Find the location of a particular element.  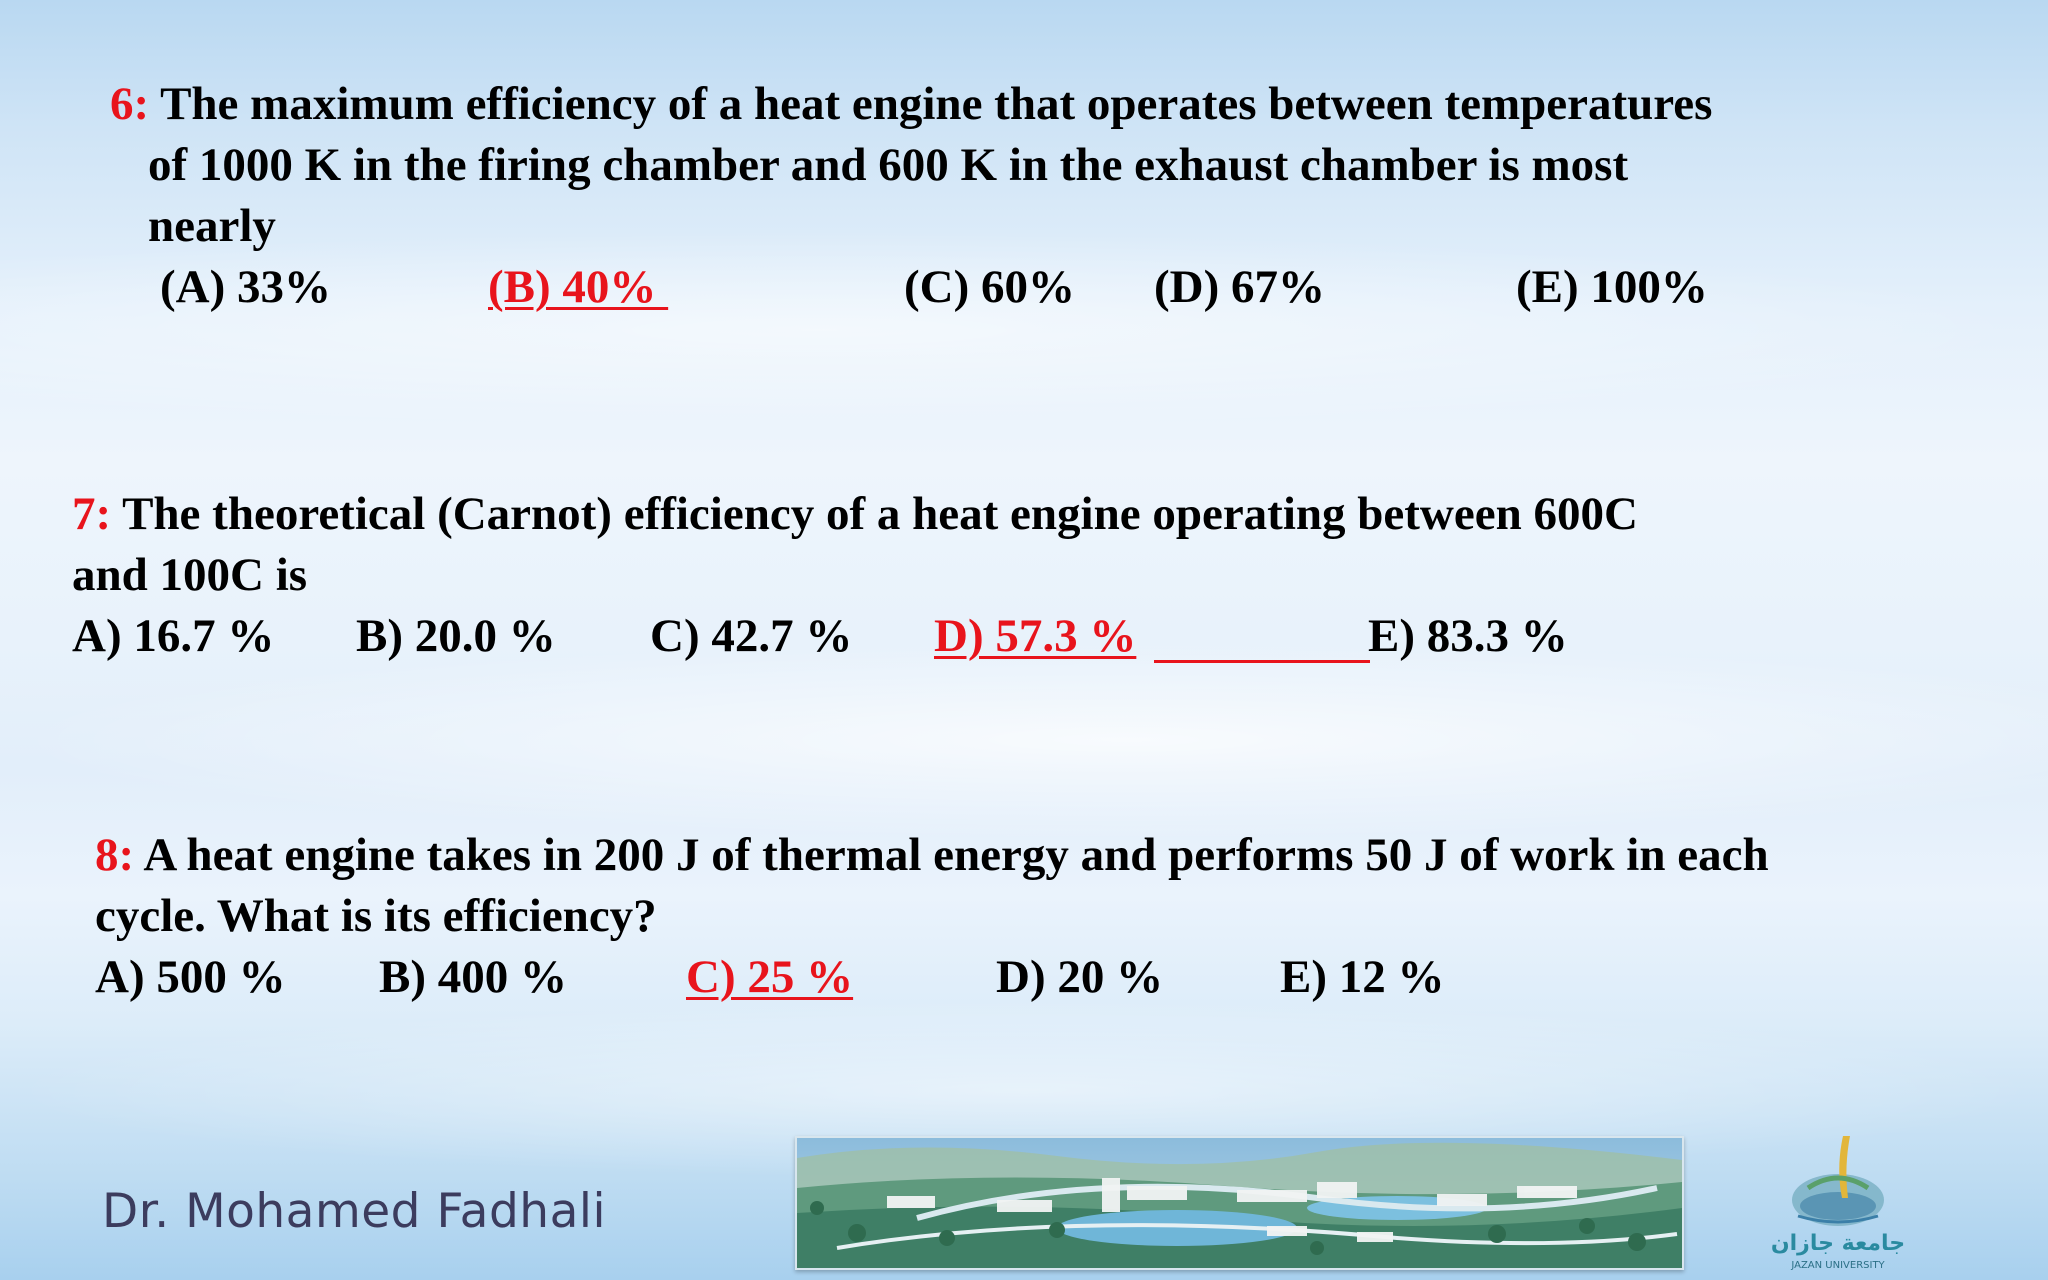

option-a: A) 16.7 % is located at coordinates (173, 636).